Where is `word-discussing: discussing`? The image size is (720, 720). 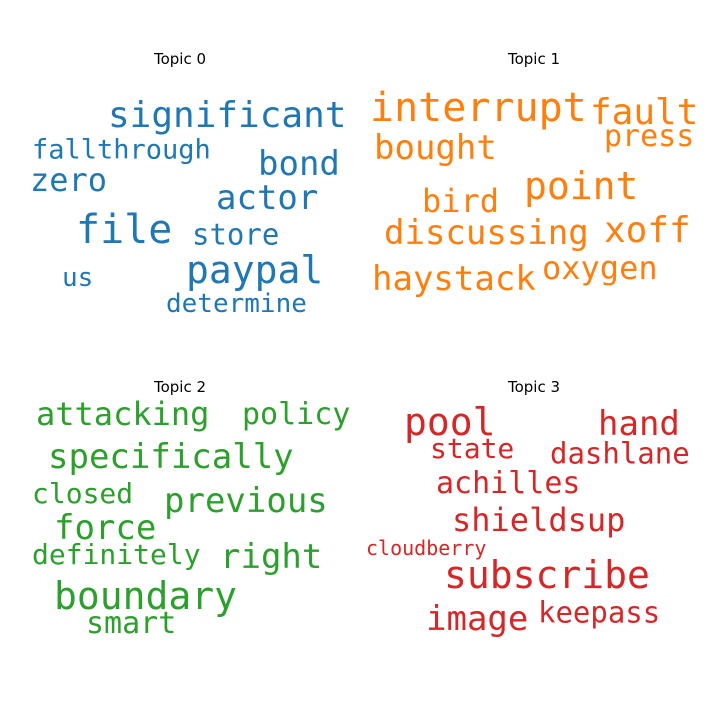 word-discussing: discussing is located at coordinates (486, 233).